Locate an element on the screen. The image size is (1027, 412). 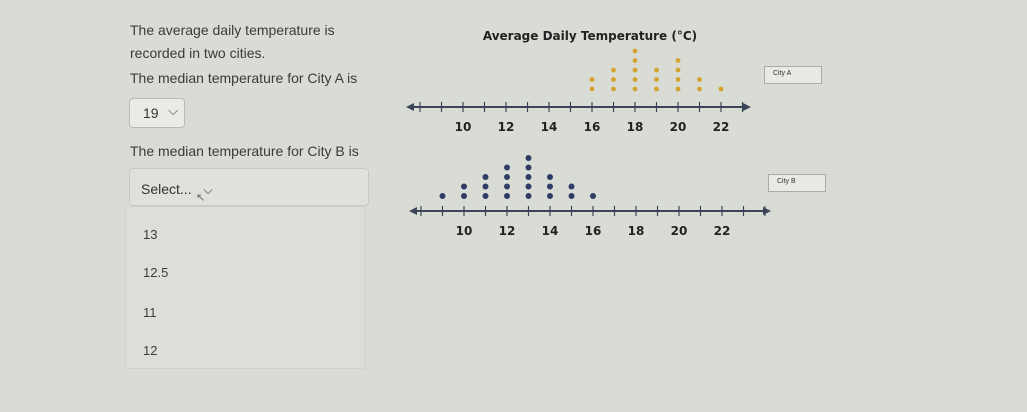
prompt-city-b: The median temperature for City B is is located at coordinates (244, 151).